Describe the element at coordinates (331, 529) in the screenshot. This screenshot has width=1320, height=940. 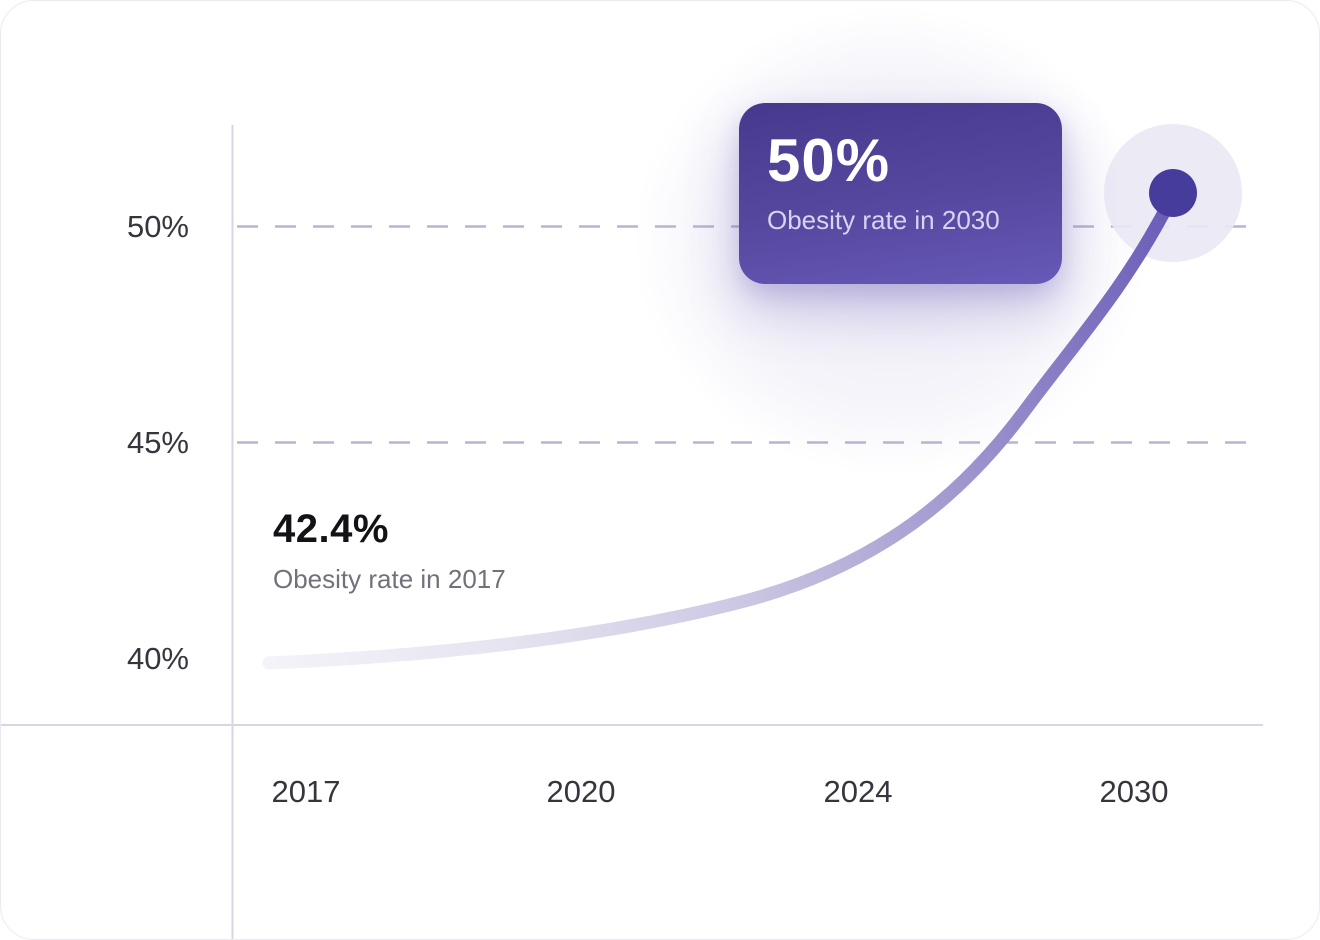
I see `start-annotation-value: 42.4%` at that location.